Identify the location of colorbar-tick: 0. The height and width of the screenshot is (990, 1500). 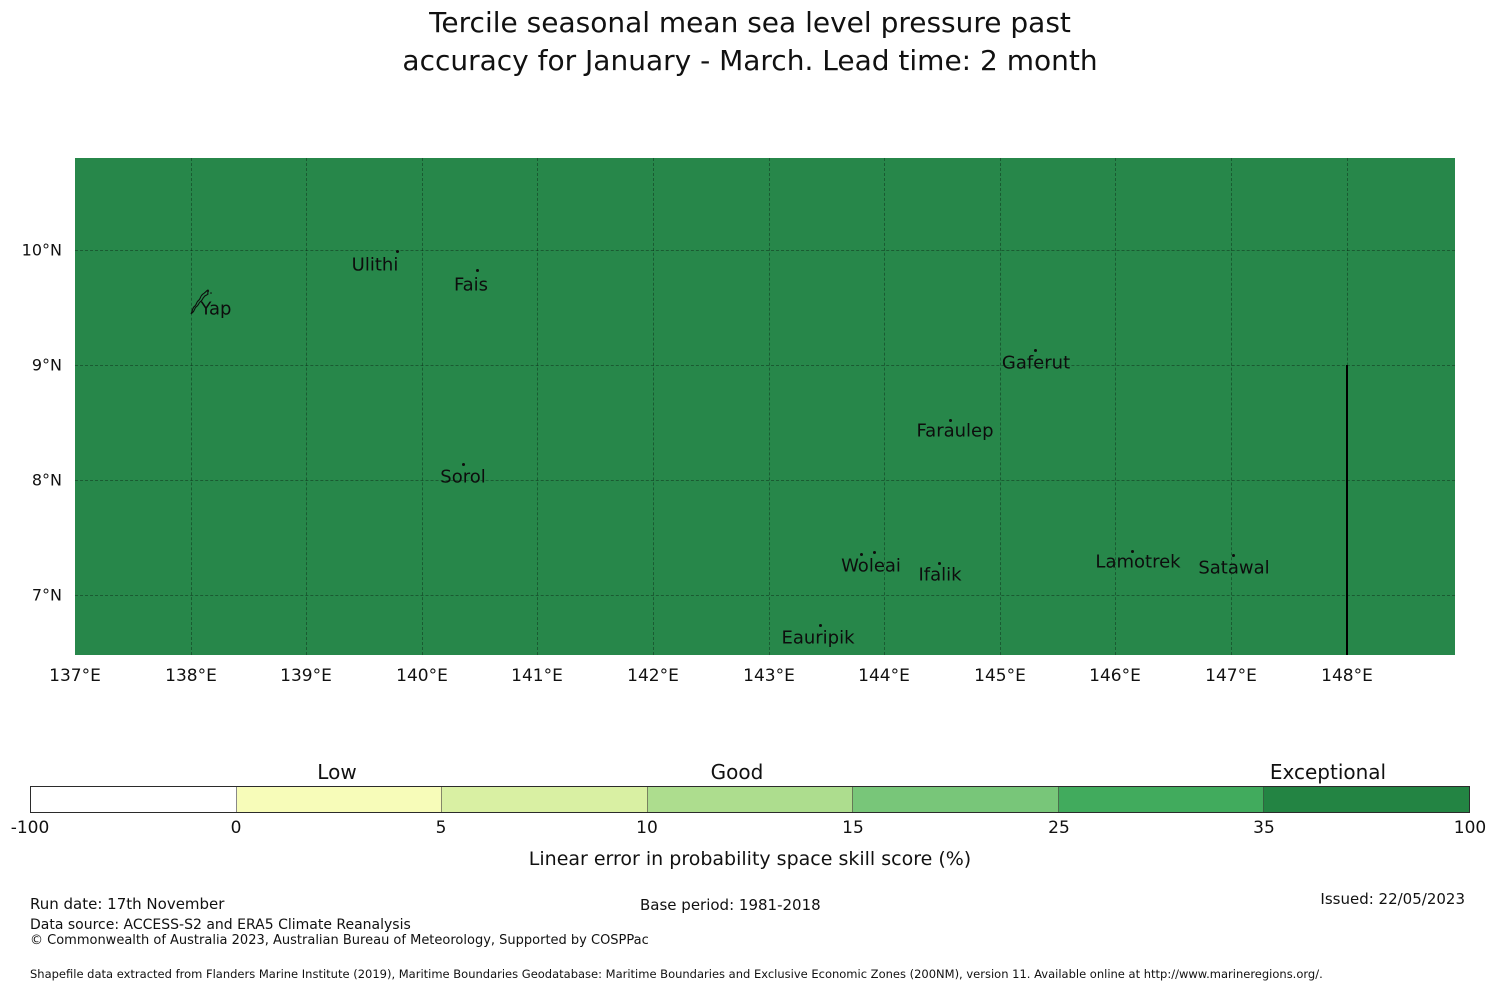
(236, 828).